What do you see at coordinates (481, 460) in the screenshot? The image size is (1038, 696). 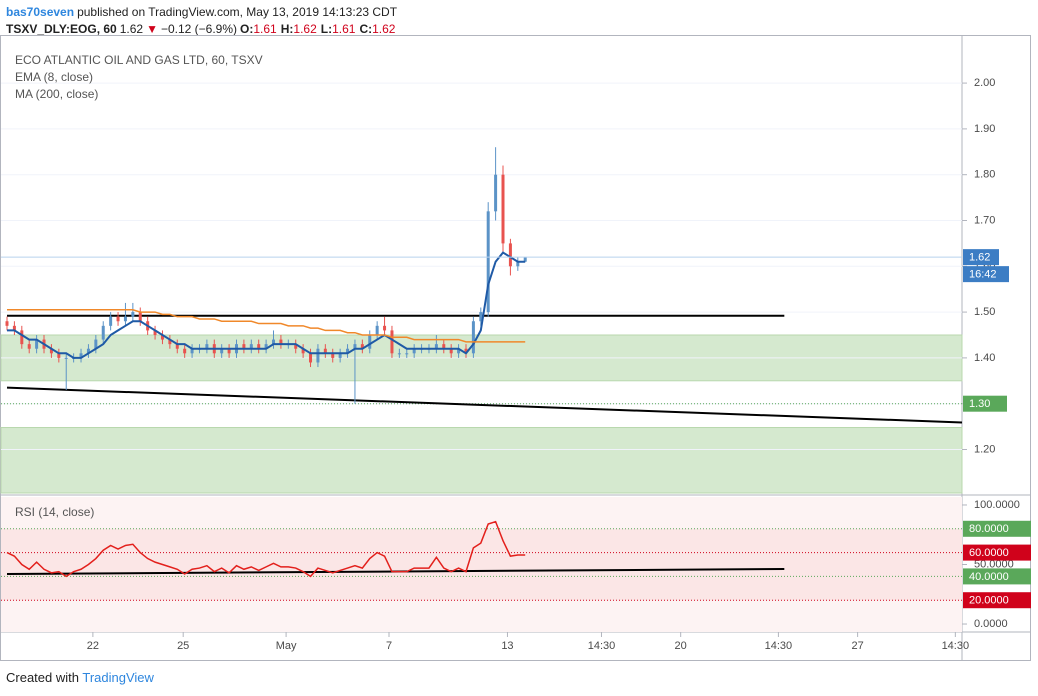 I see `zone` at bounding box center [481, 460].